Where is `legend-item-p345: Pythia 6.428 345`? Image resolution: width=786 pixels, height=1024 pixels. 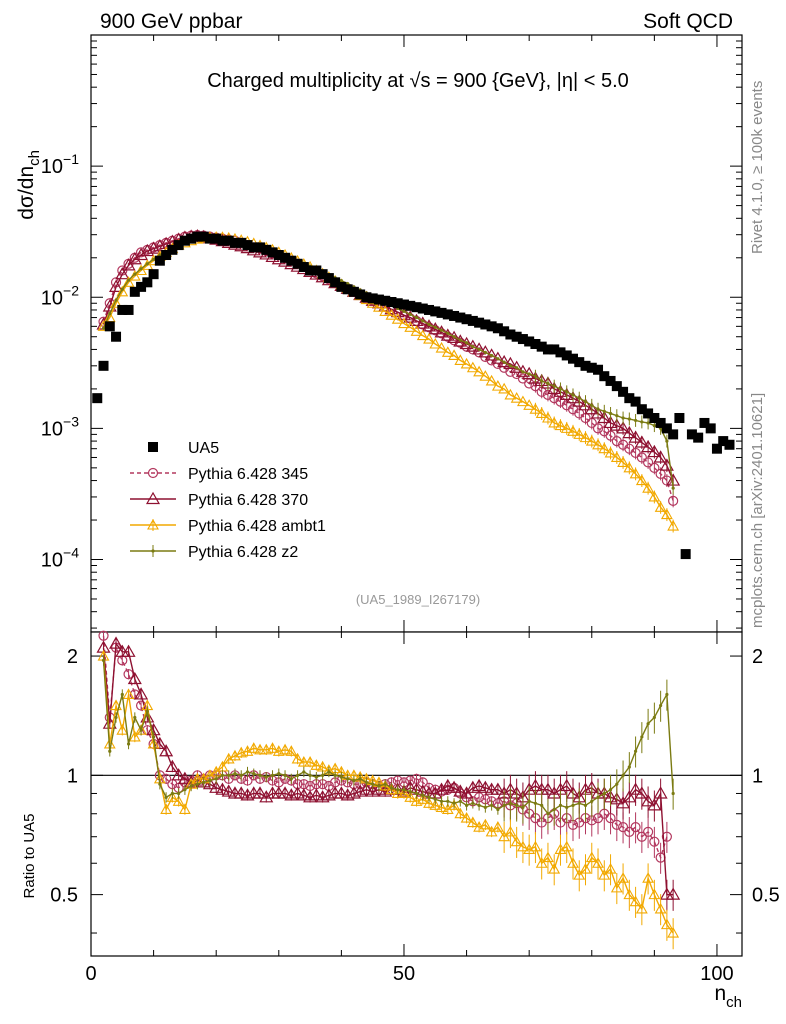
legend-item-p345: Pythia 6.428 345 is located at coordinates (219, 474).